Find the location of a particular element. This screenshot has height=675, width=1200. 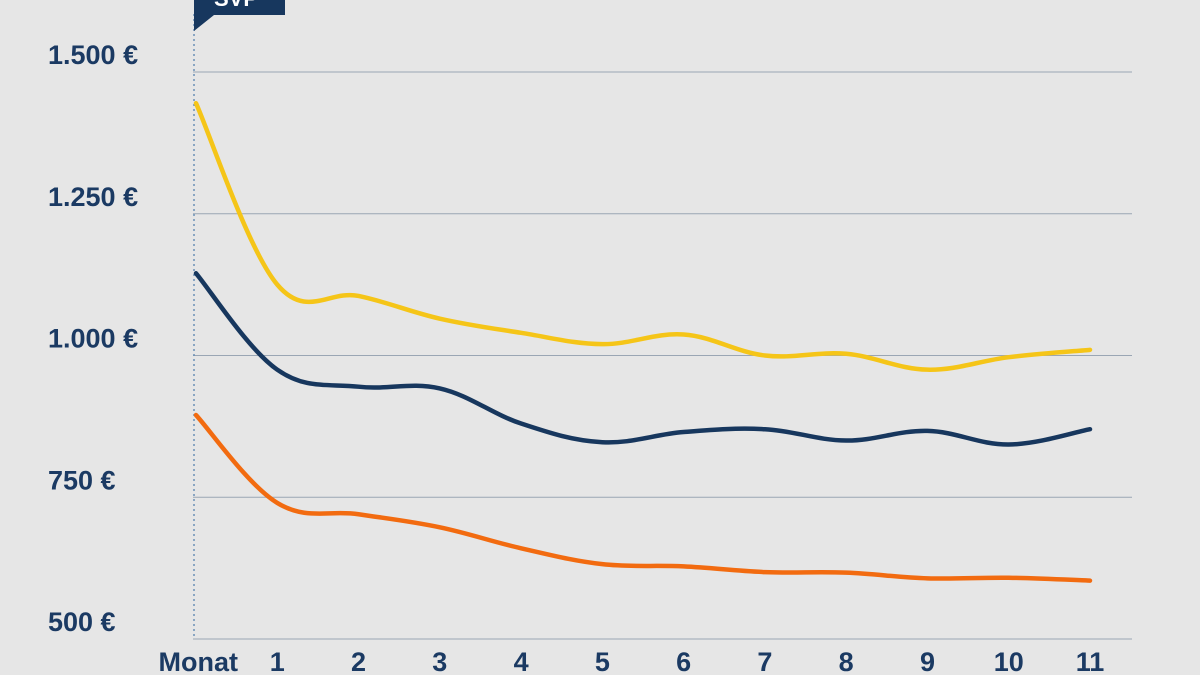

x-tick-label: 10 is located at coordinates (1009, 661).